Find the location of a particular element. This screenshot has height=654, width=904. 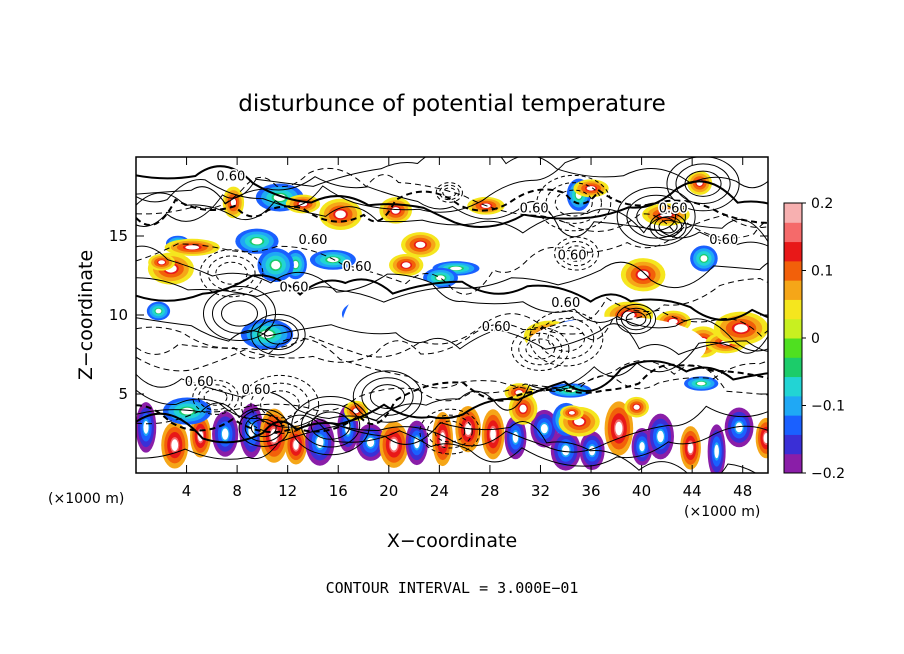

x-tick-label: 28 is located at coordinates (489, 491).